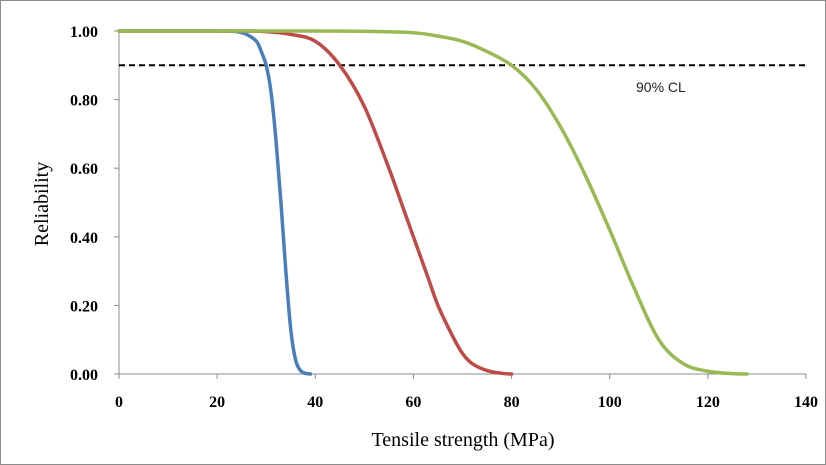  Describe the element at coordinates (84, 238) in the screenshot. I see `y-tick-label: 0.40` at that location.